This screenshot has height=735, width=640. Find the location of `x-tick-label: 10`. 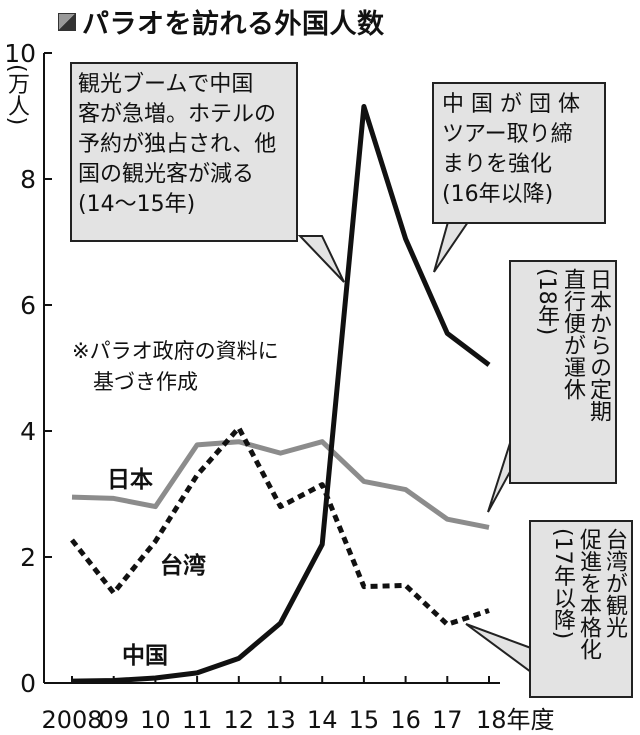

x-tick-label: 10 is located at coordinates (155, 720).